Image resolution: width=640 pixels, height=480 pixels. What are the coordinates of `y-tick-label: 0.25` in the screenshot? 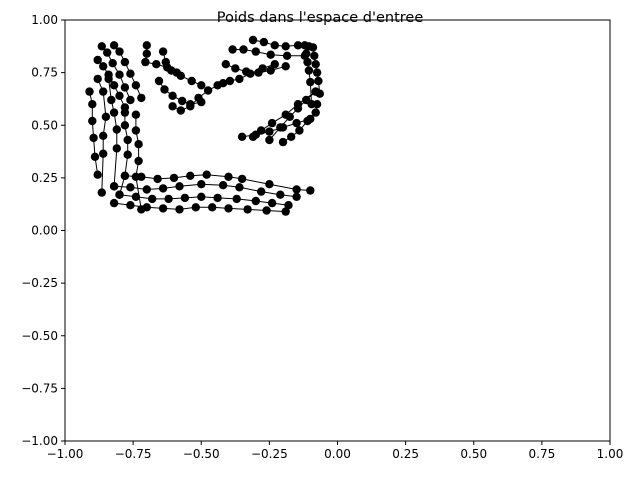 It's located at (44, 178).